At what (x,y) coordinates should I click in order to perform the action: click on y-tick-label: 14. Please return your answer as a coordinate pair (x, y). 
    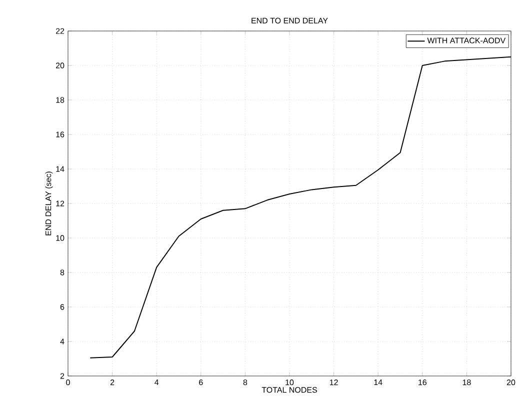
    Looking at the image, I should click on (60, 169).